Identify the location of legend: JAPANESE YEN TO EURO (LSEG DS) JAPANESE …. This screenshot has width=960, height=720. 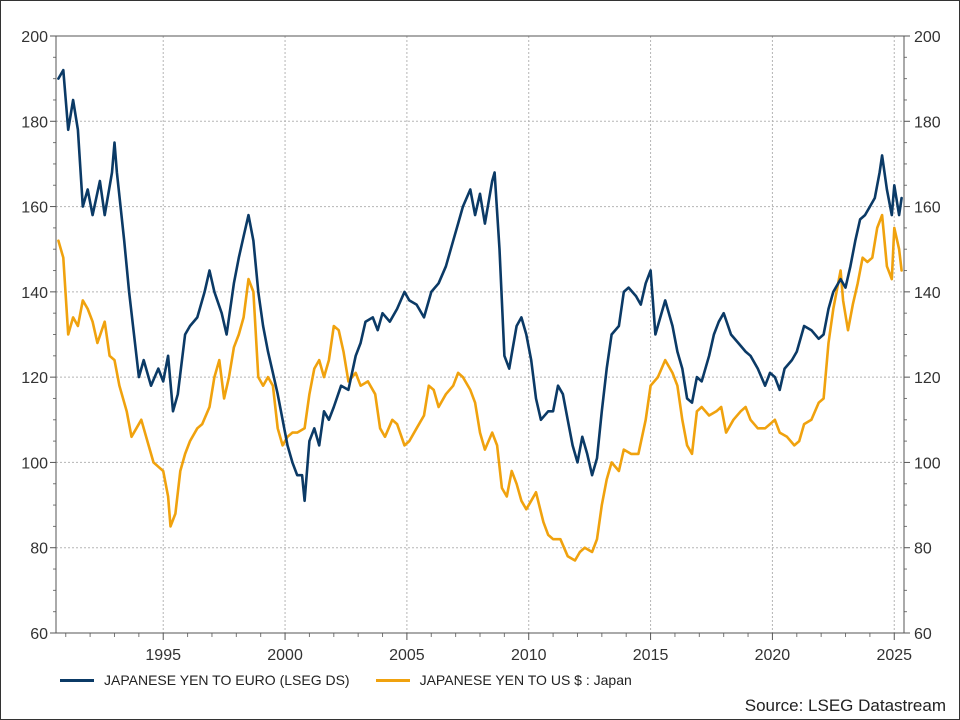
(346, 680).